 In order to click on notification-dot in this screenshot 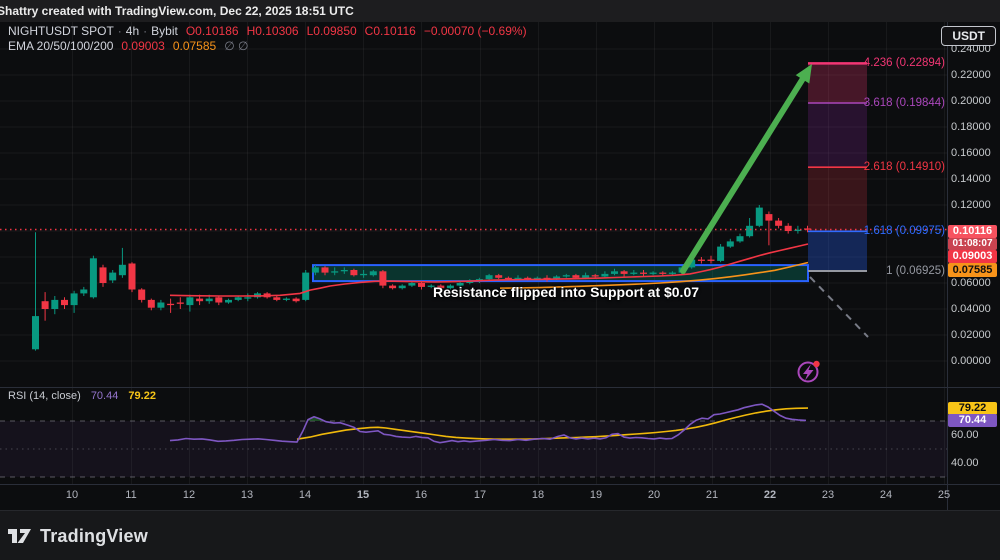, I will do `click(816, 364)`.